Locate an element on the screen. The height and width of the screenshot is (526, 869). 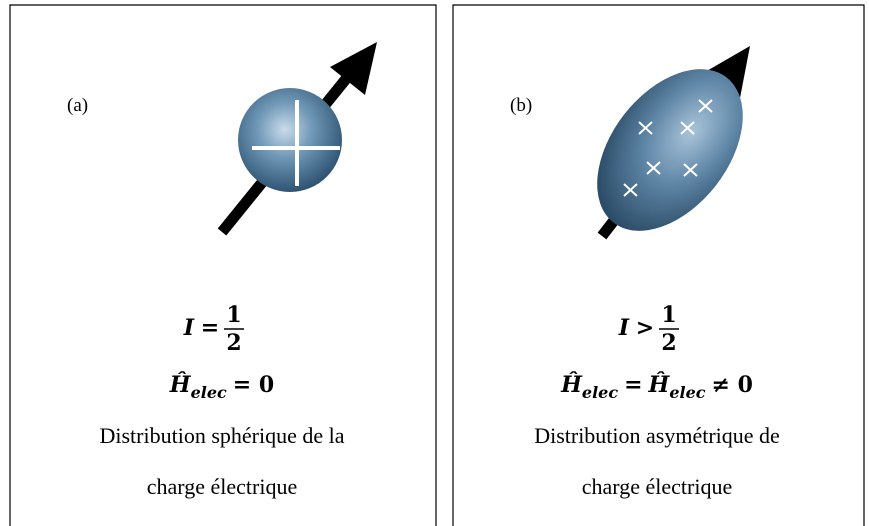
sphere is located at coordinates (290, 140).